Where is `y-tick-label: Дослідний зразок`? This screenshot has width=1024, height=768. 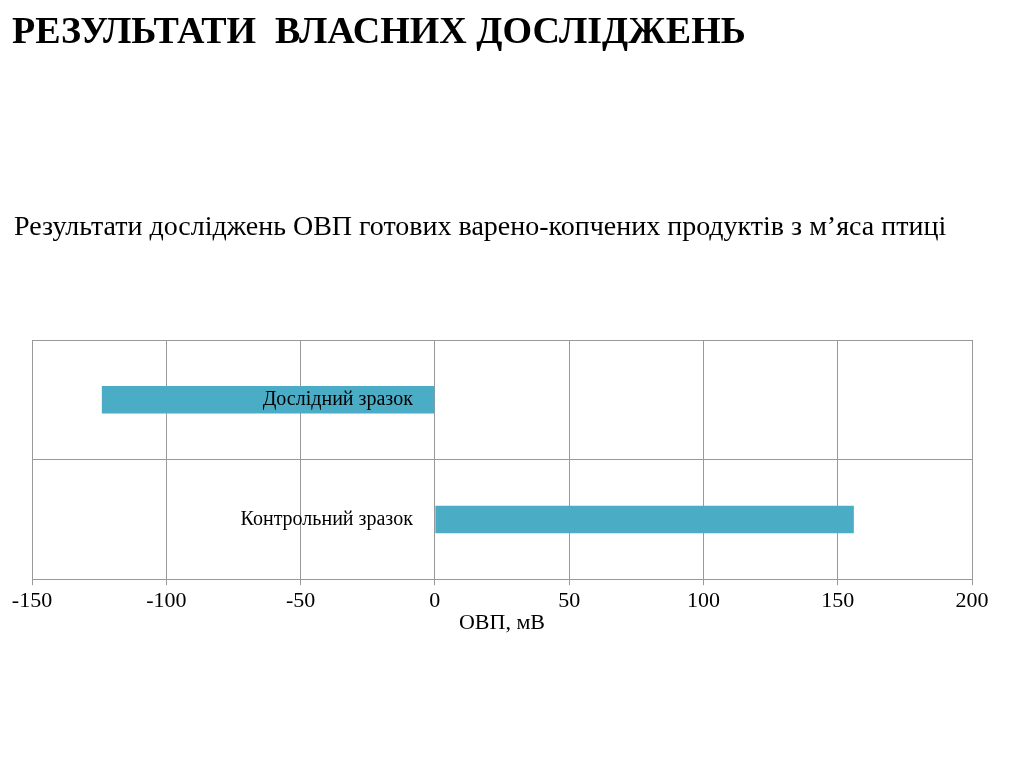 y-tick-label: Дослідний зразок is located at coordinates (338, 399).